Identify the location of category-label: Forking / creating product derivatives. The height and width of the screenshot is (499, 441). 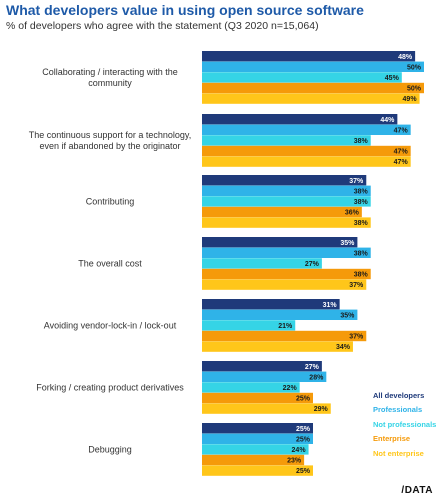
(110, 388).